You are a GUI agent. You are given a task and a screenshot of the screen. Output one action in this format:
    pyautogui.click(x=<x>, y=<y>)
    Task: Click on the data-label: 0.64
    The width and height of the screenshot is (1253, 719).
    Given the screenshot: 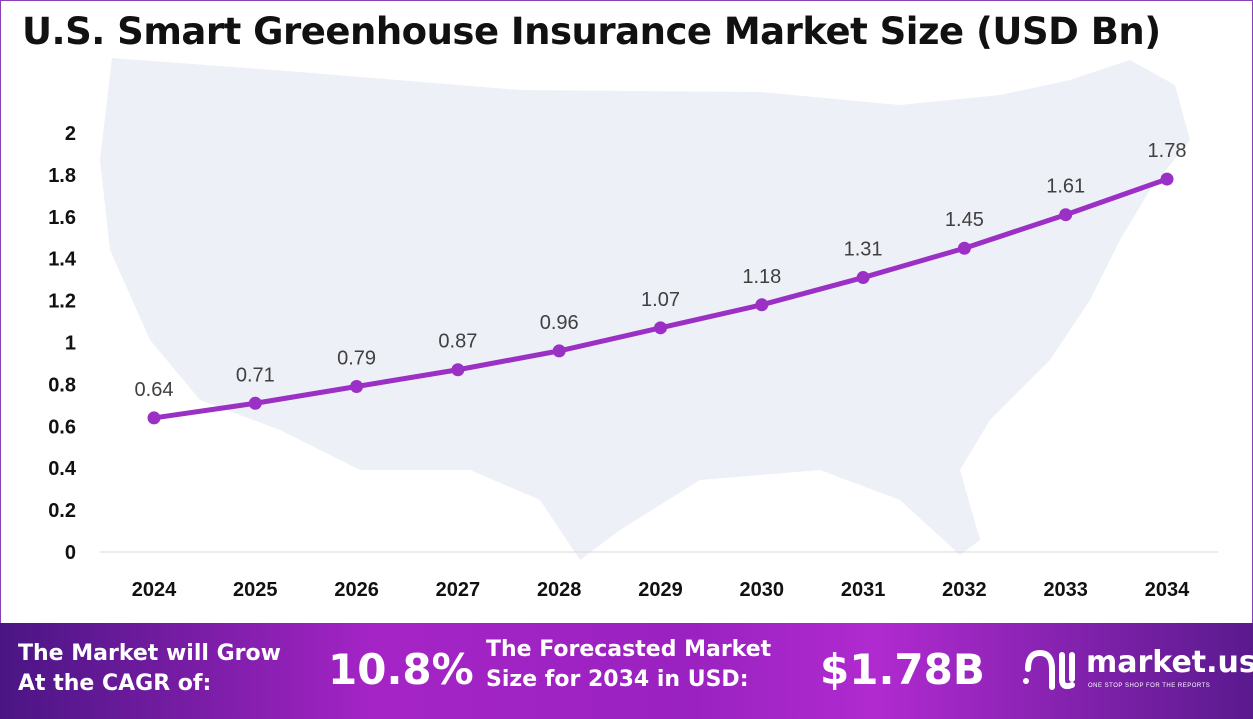 What is the action you would take?
    pyautogui.click(x=154, y=390)
    